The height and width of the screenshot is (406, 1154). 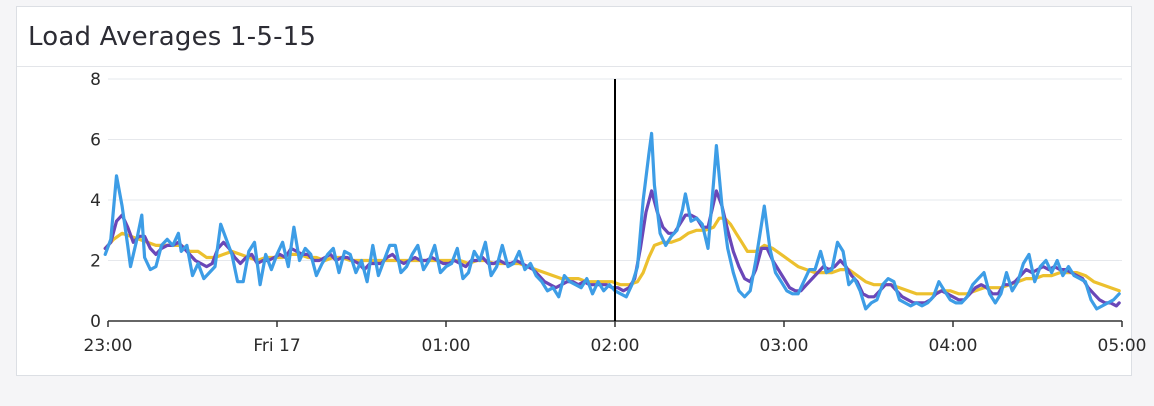 I want to click on panel-header: Load Averages 1-5-15, so click(x=574, y=37).